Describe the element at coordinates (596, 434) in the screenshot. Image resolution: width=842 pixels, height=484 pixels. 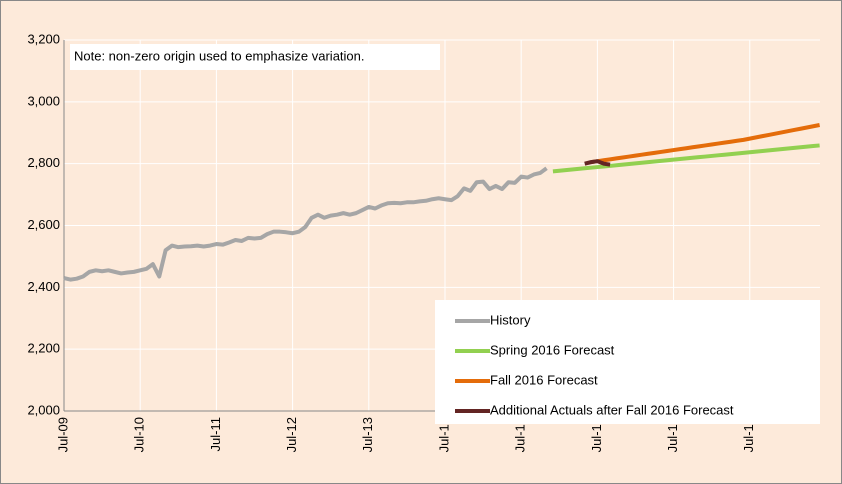
I see `x-tick-label: Jul-16` at that location.